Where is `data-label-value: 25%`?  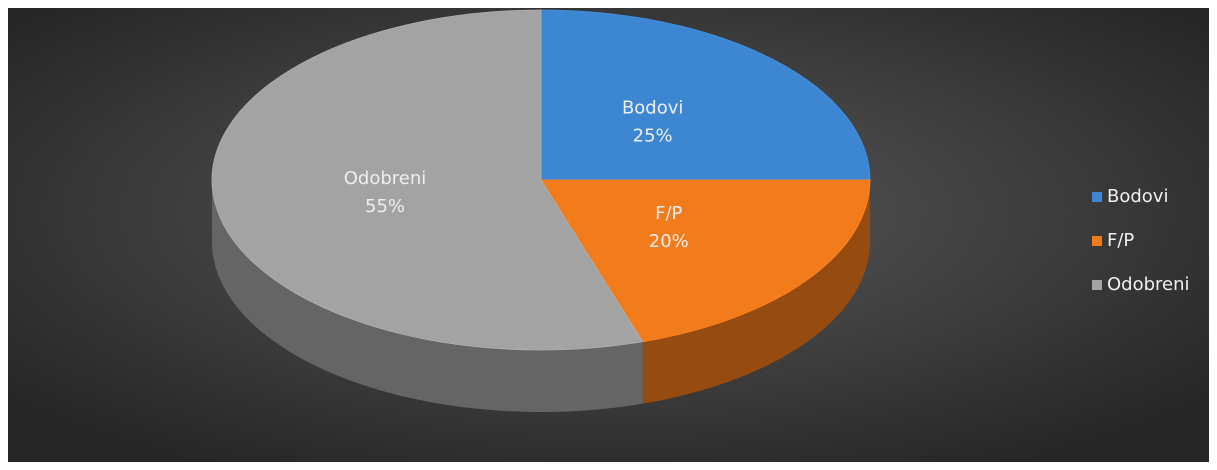
data-label-value: 25% is located at coordinates (653, 135).